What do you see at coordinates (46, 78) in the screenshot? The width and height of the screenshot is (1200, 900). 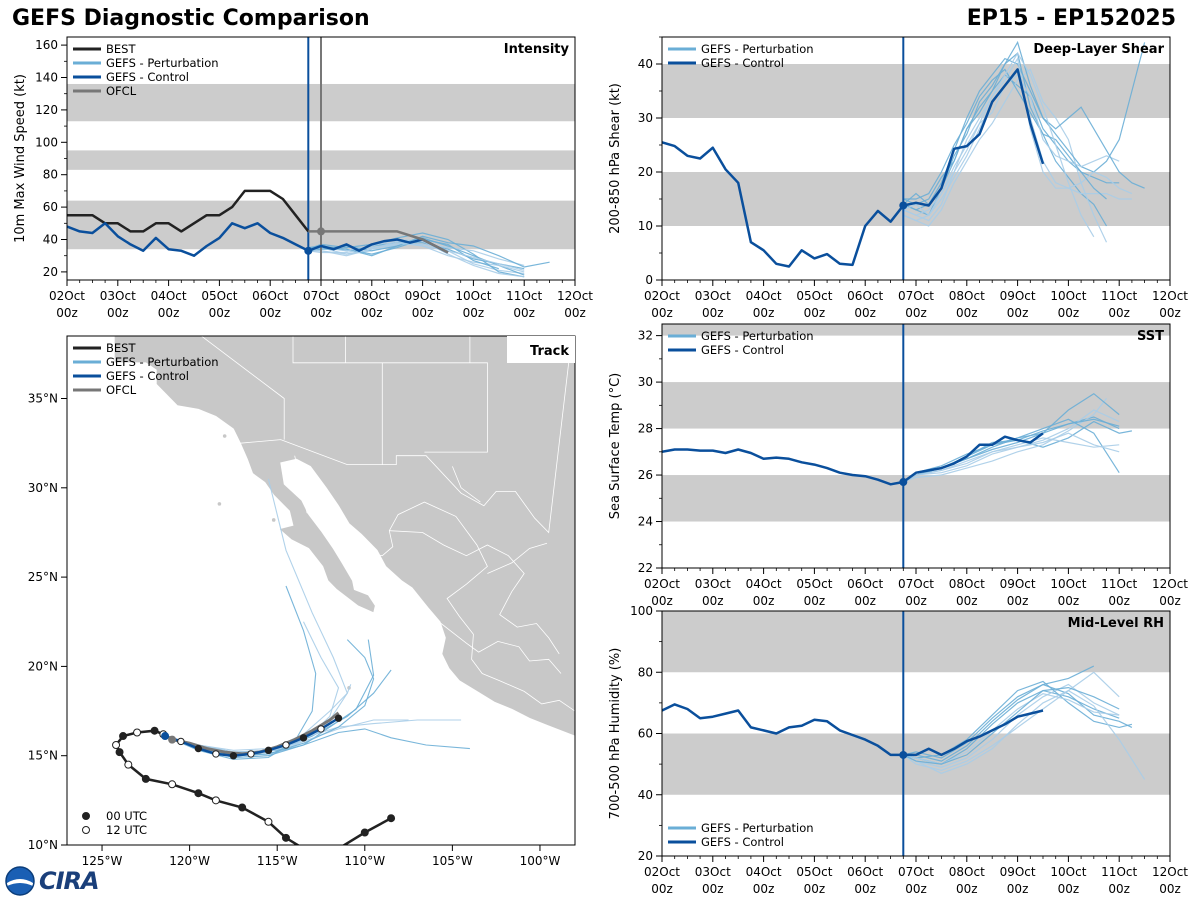 I see `y-tick-label: 140` at bounding box center [46, 78].